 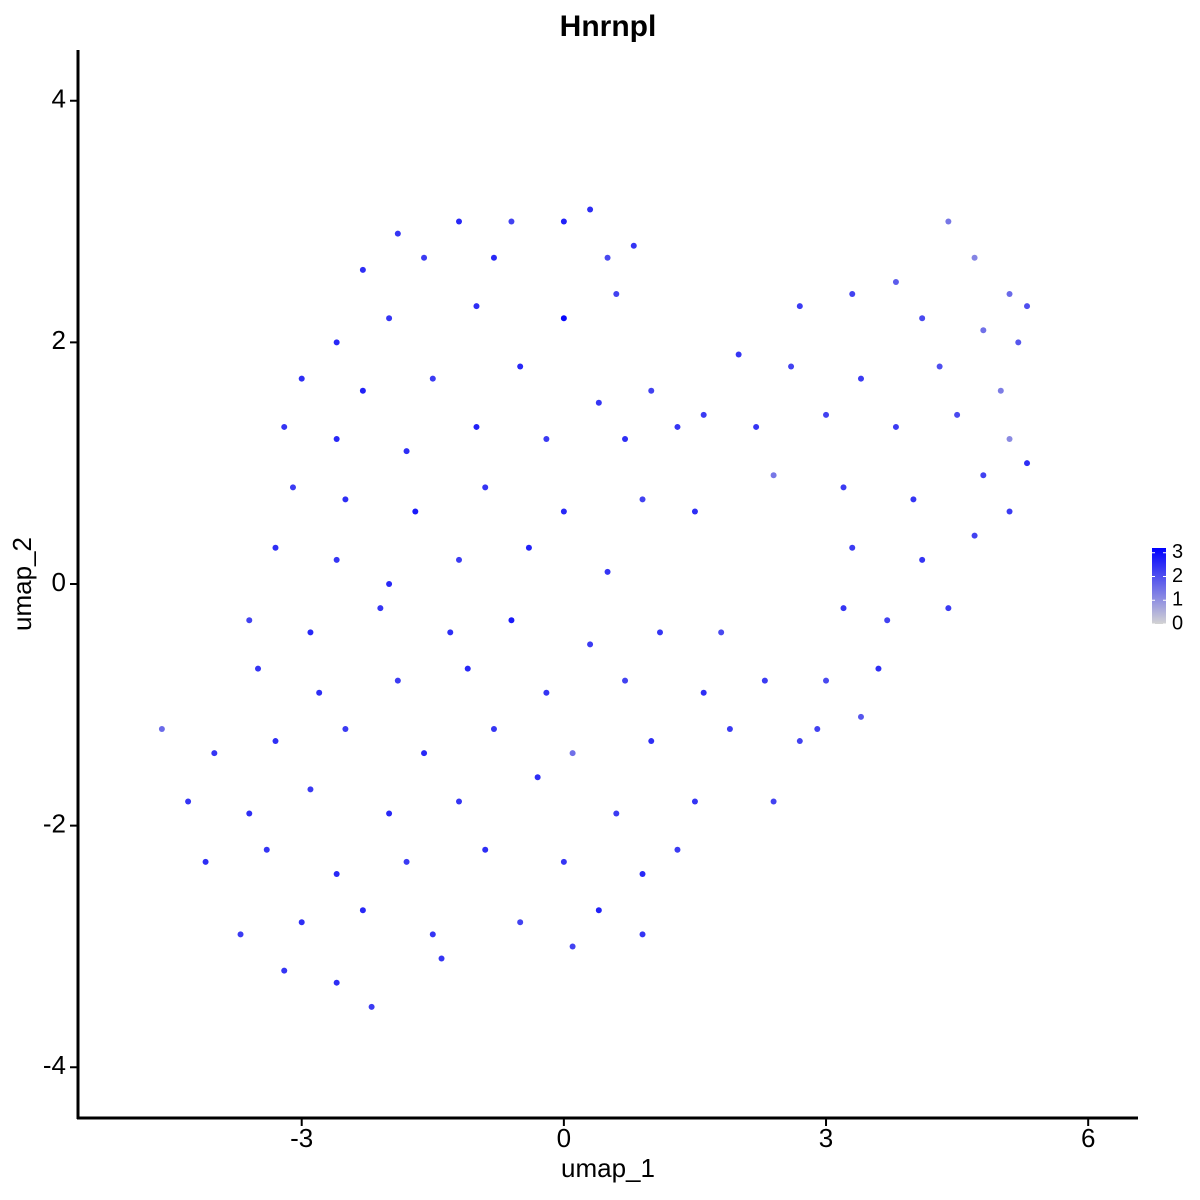 I want to click on y-tick-label: 0, so click(x=59, y=582).